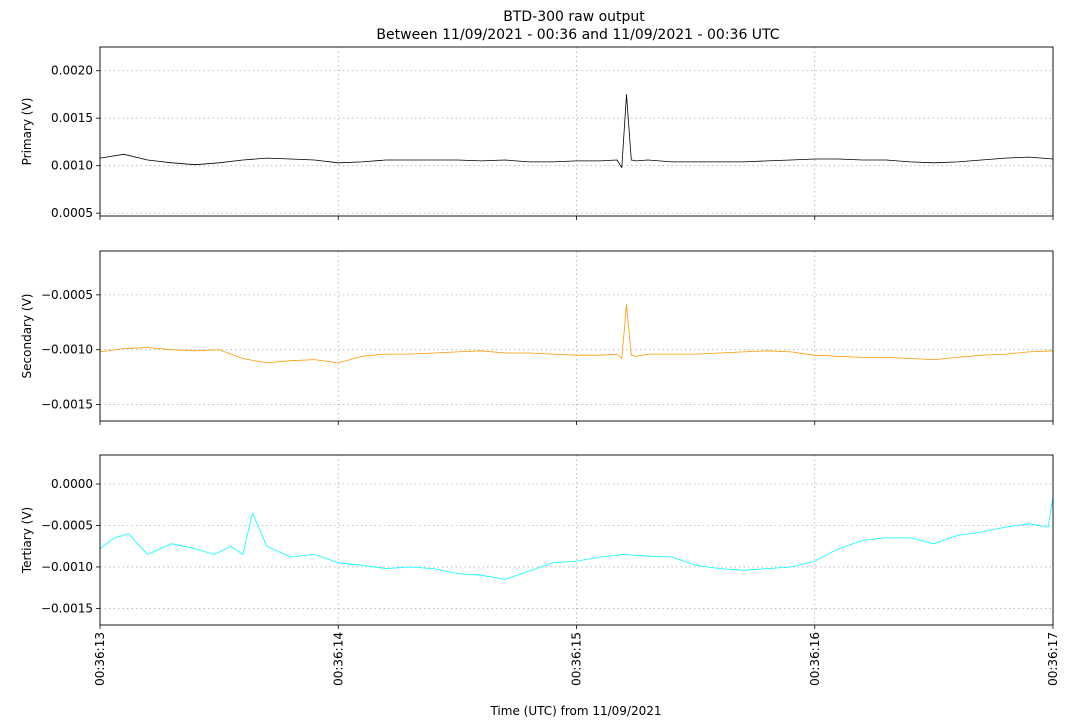  Describe the element at coordinates (72, 166) in the screenshot. I see `y-tick-label: 0.0010` at that location.